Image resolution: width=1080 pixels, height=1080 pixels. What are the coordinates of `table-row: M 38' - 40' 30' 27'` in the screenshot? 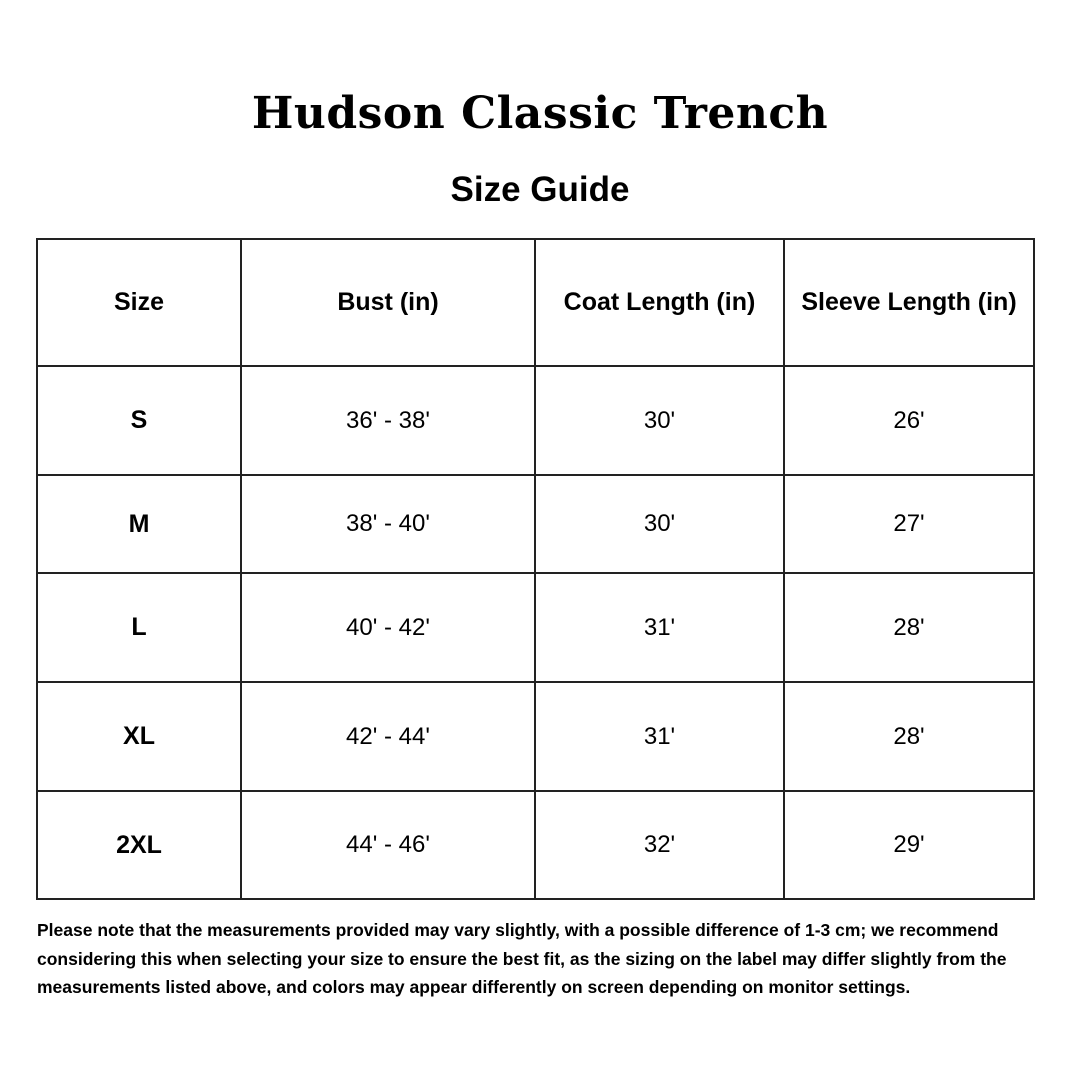 It's located at (535, 524).